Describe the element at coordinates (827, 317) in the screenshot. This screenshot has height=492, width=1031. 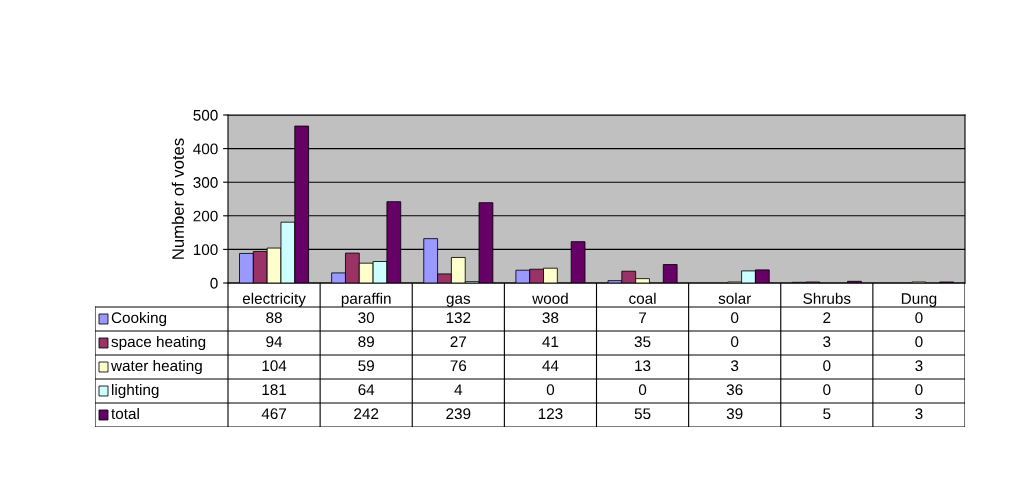
I see `data-label: 2` at that location.